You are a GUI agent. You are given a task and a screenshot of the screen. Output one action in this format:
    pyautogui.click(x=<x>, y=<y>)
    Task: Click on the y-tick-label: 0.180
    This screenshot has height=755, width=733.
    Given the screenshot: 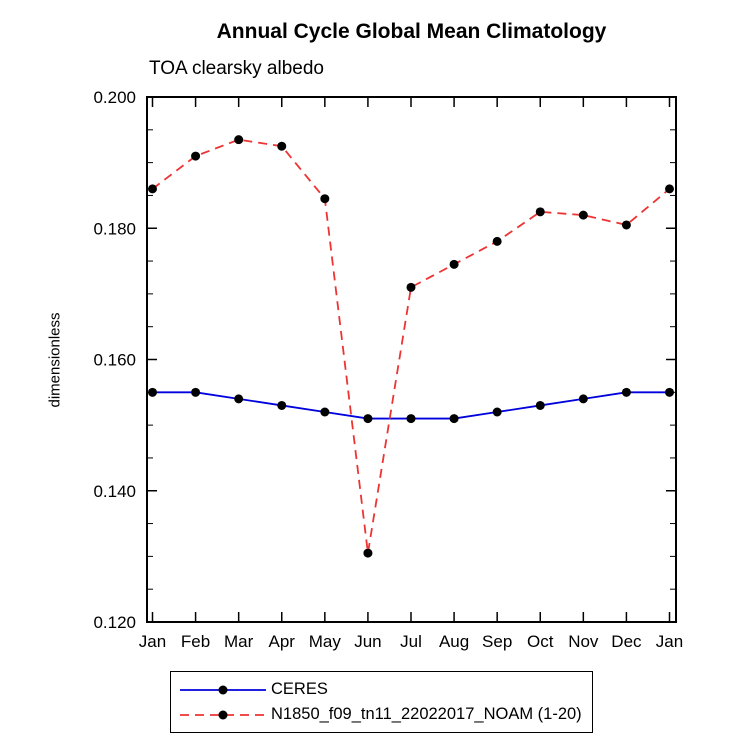 What is the action you would take?
    pyautogui.click(x=114, y=228)
    